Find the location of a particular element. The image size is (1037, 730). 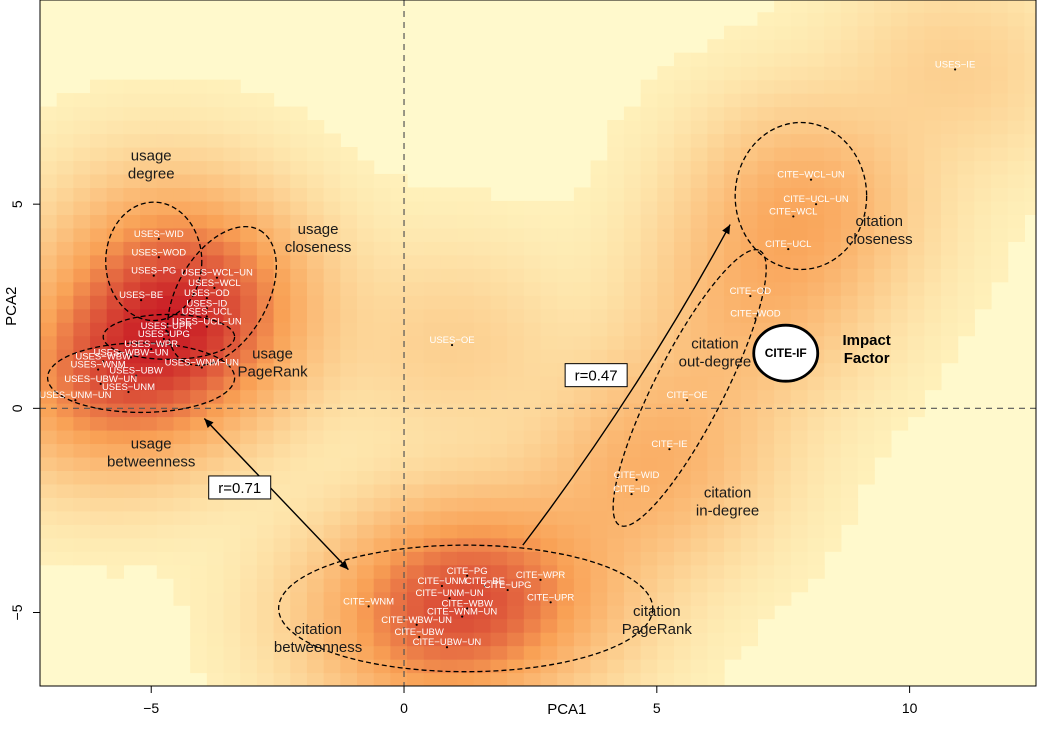

cluster-ellipse is located at coordinates (465, 608).